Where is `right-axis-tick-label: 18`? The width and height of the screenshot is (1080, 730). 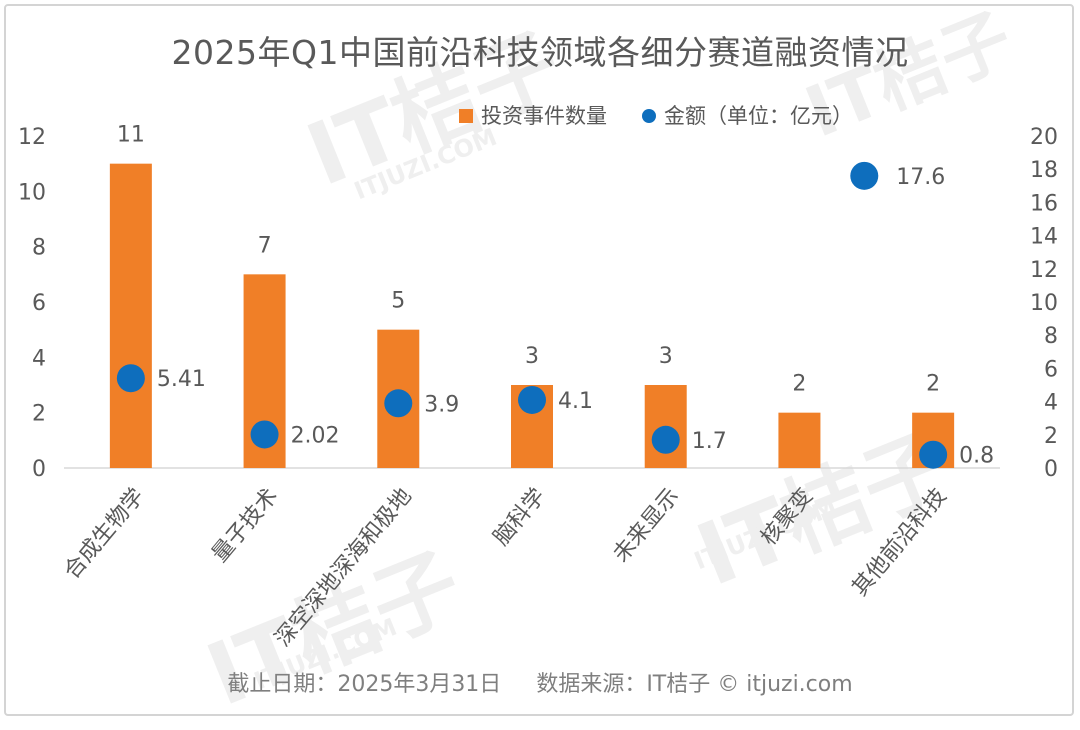
right-axis-tick-label: 18 is located at coordinates (1044, 170).